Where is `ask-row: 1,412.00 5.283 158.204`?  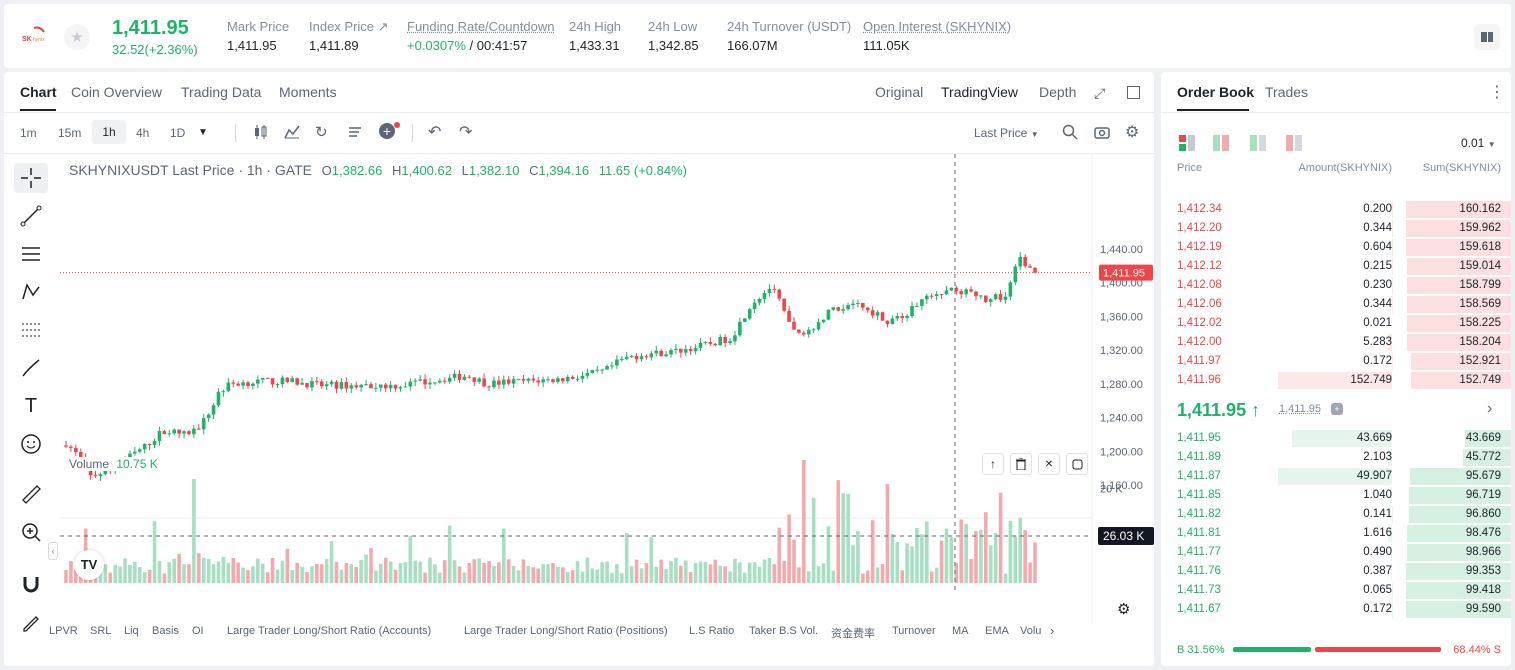
ask-row: 1,412.00 5.283 158.204 is located at coordinates (1336, 342).